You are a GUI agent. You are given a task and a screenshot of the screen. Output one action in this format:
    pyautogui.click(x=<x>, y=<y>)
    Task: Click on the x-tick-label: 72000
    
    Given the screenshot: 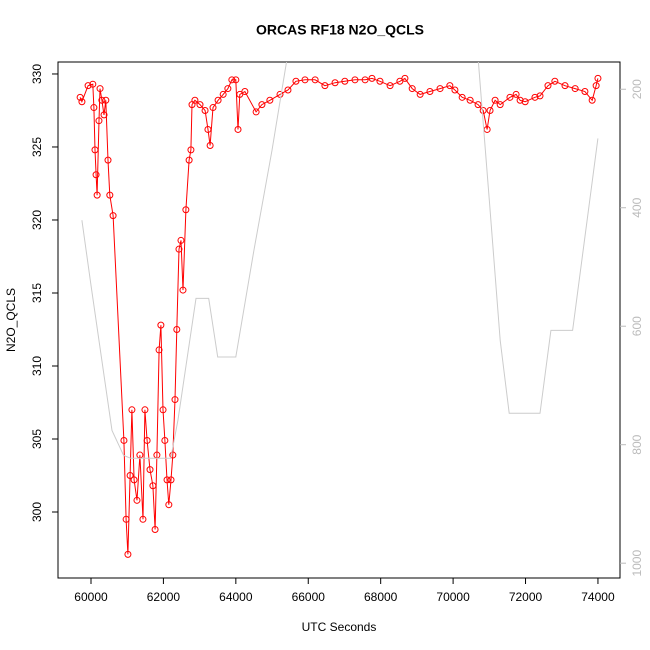 What is the action you would take?
    pyautogui.click(x=526, y=597)
    